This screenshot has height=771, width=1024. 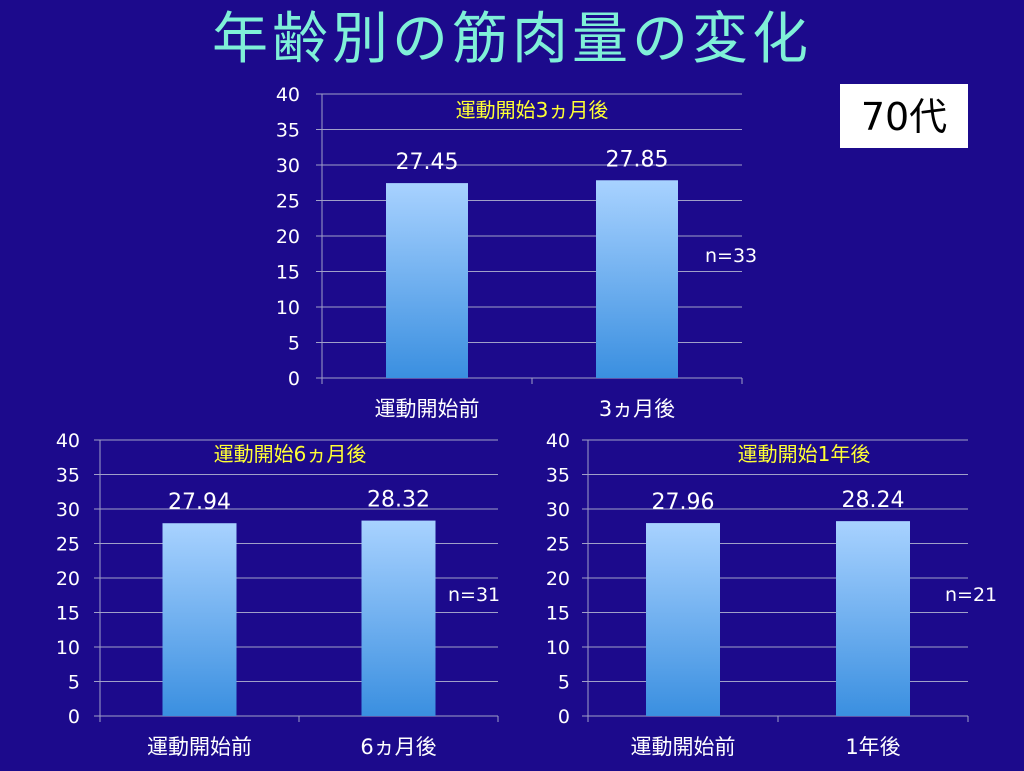 I want to click on sample-size-label: n=21, so click(x=971, y=595).